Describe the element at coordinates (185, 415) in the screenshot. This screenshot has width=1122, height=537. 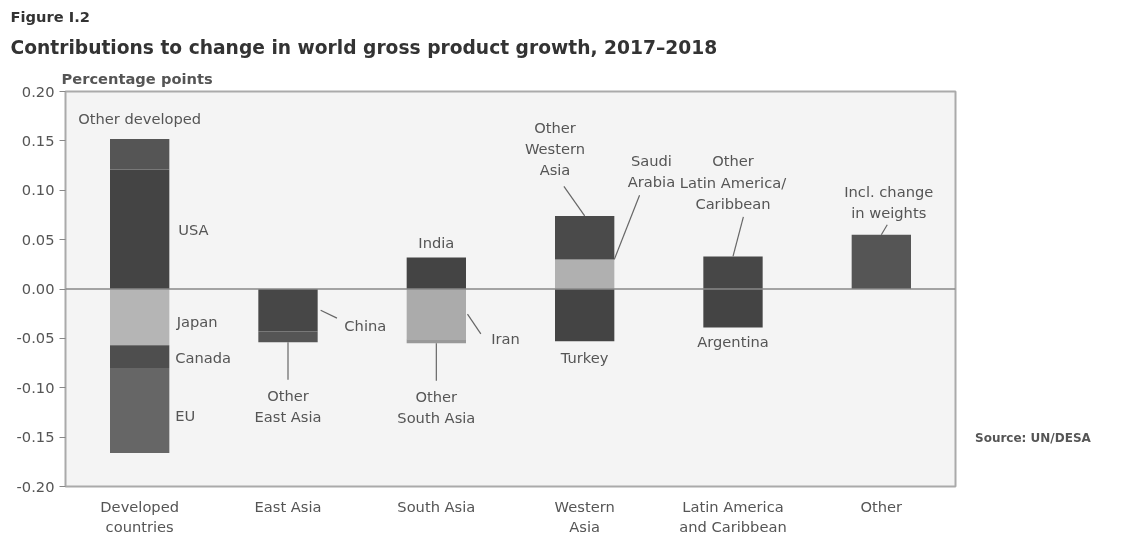
I see `series-label: EU` at that location.